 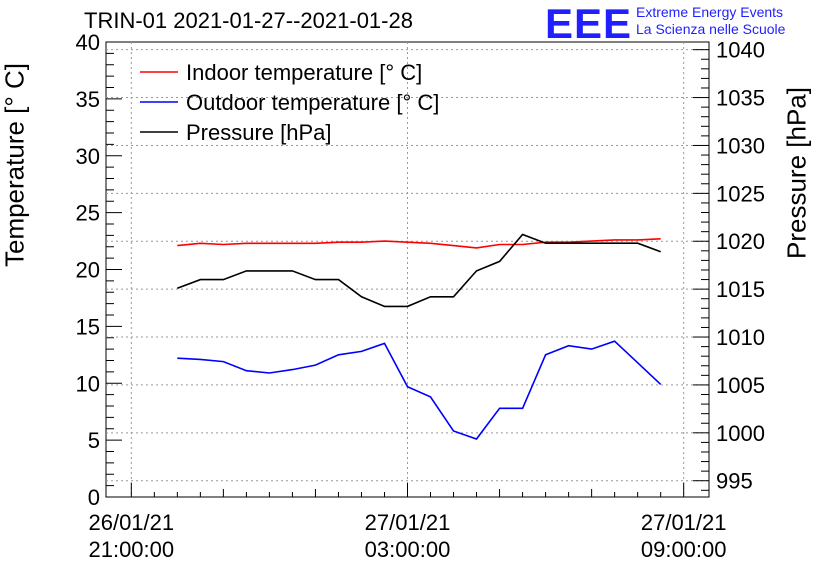 What do you see at coordinates (259, 132) in the screenshot?
I see `legend-label: Pressure [hPa]` at bounding box center [259, 132].